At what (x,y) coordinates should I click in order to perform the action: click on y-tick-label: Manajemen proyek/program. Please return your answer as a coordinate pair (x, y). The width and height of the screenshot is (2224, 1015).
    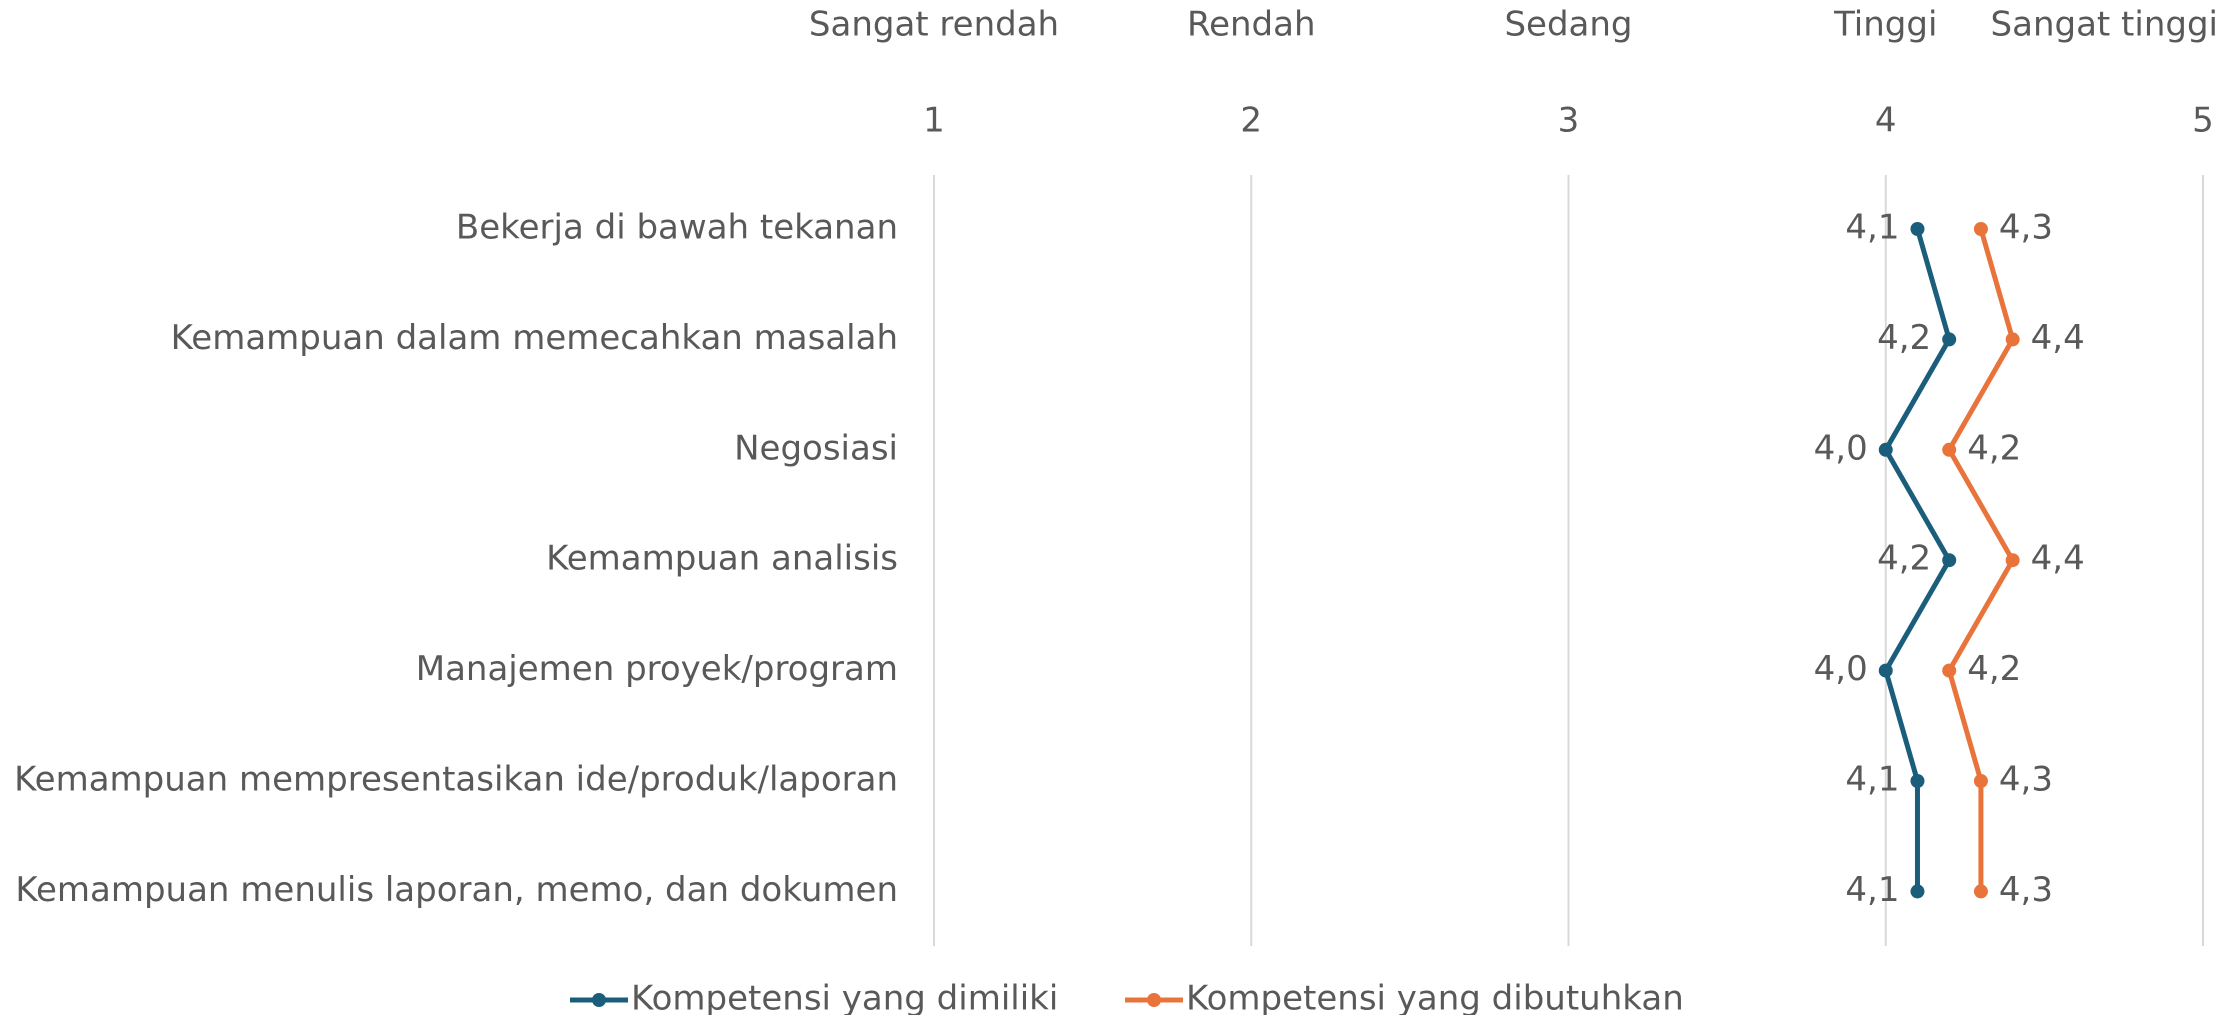
    Looking at the image, I should click on (657, 669).